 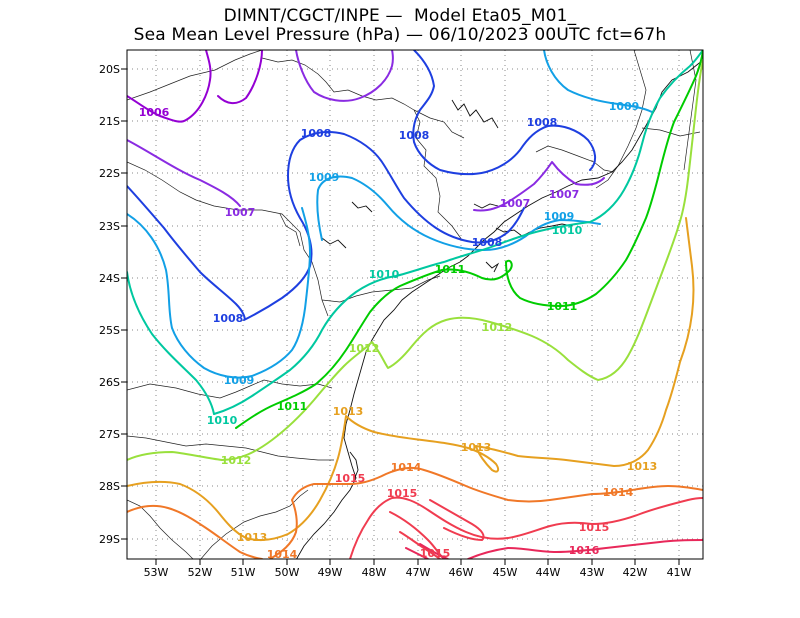 What do you see at coordinates (200, 572) in the screenshot?
I see `lon-label: 52W` at bounding box center [200, 572].